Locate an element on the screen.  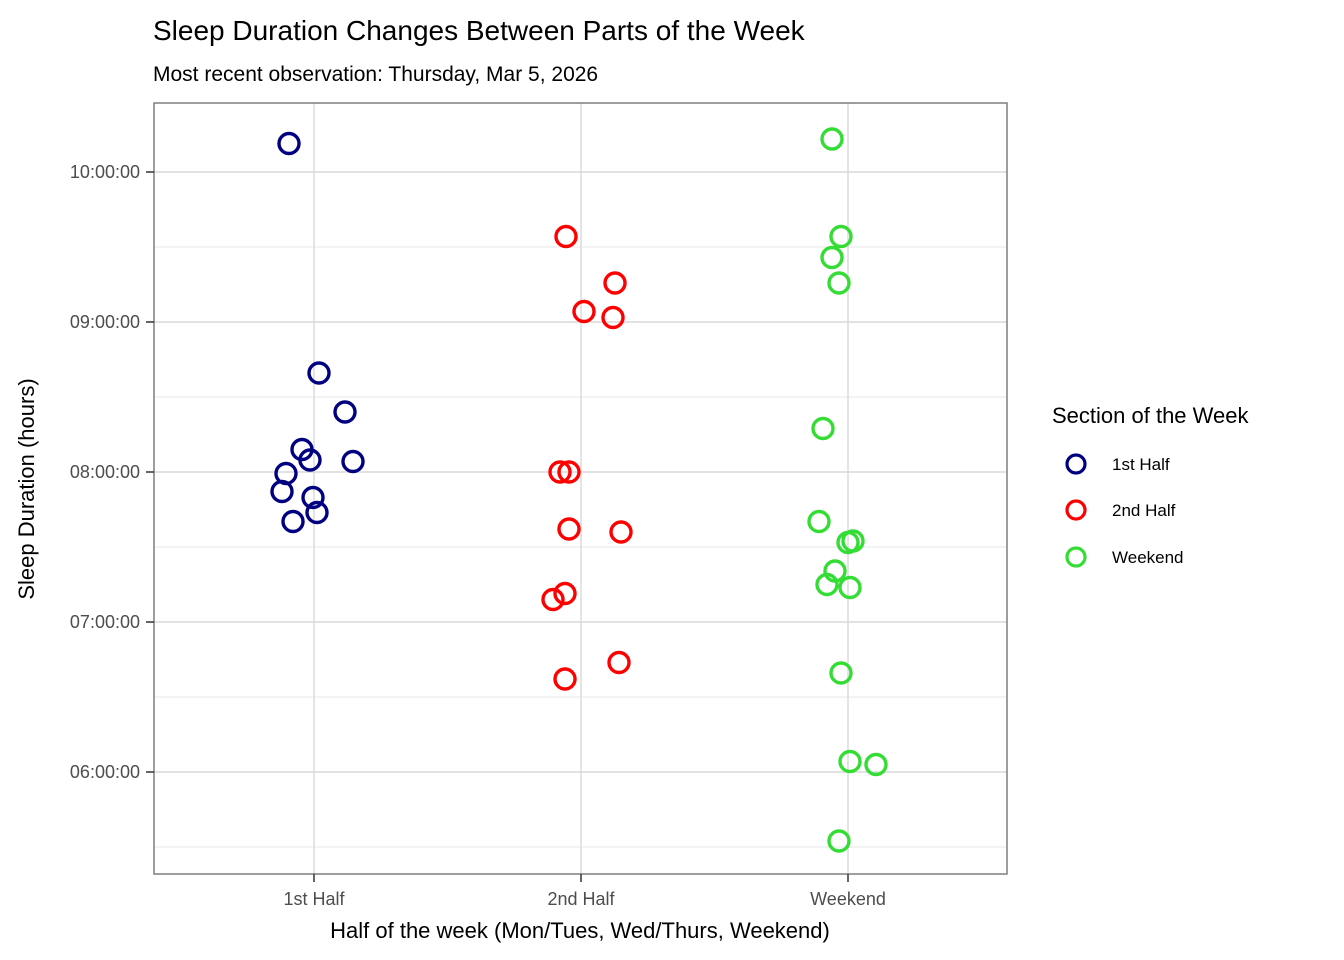
y-axis: 10:00:00 09:00:00 08:00:00 07:00:00 06:00:00 is located at coordinates (112, 472).